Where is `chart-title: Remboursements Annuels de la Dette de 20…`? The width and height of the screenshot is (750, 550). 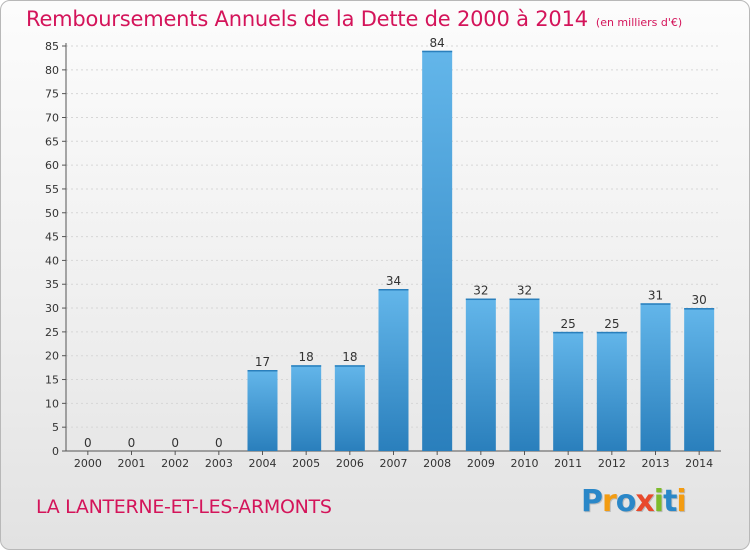 chart-title: Remboursements Annuels de la Dette de 20… is located at coordinates (354, 19).